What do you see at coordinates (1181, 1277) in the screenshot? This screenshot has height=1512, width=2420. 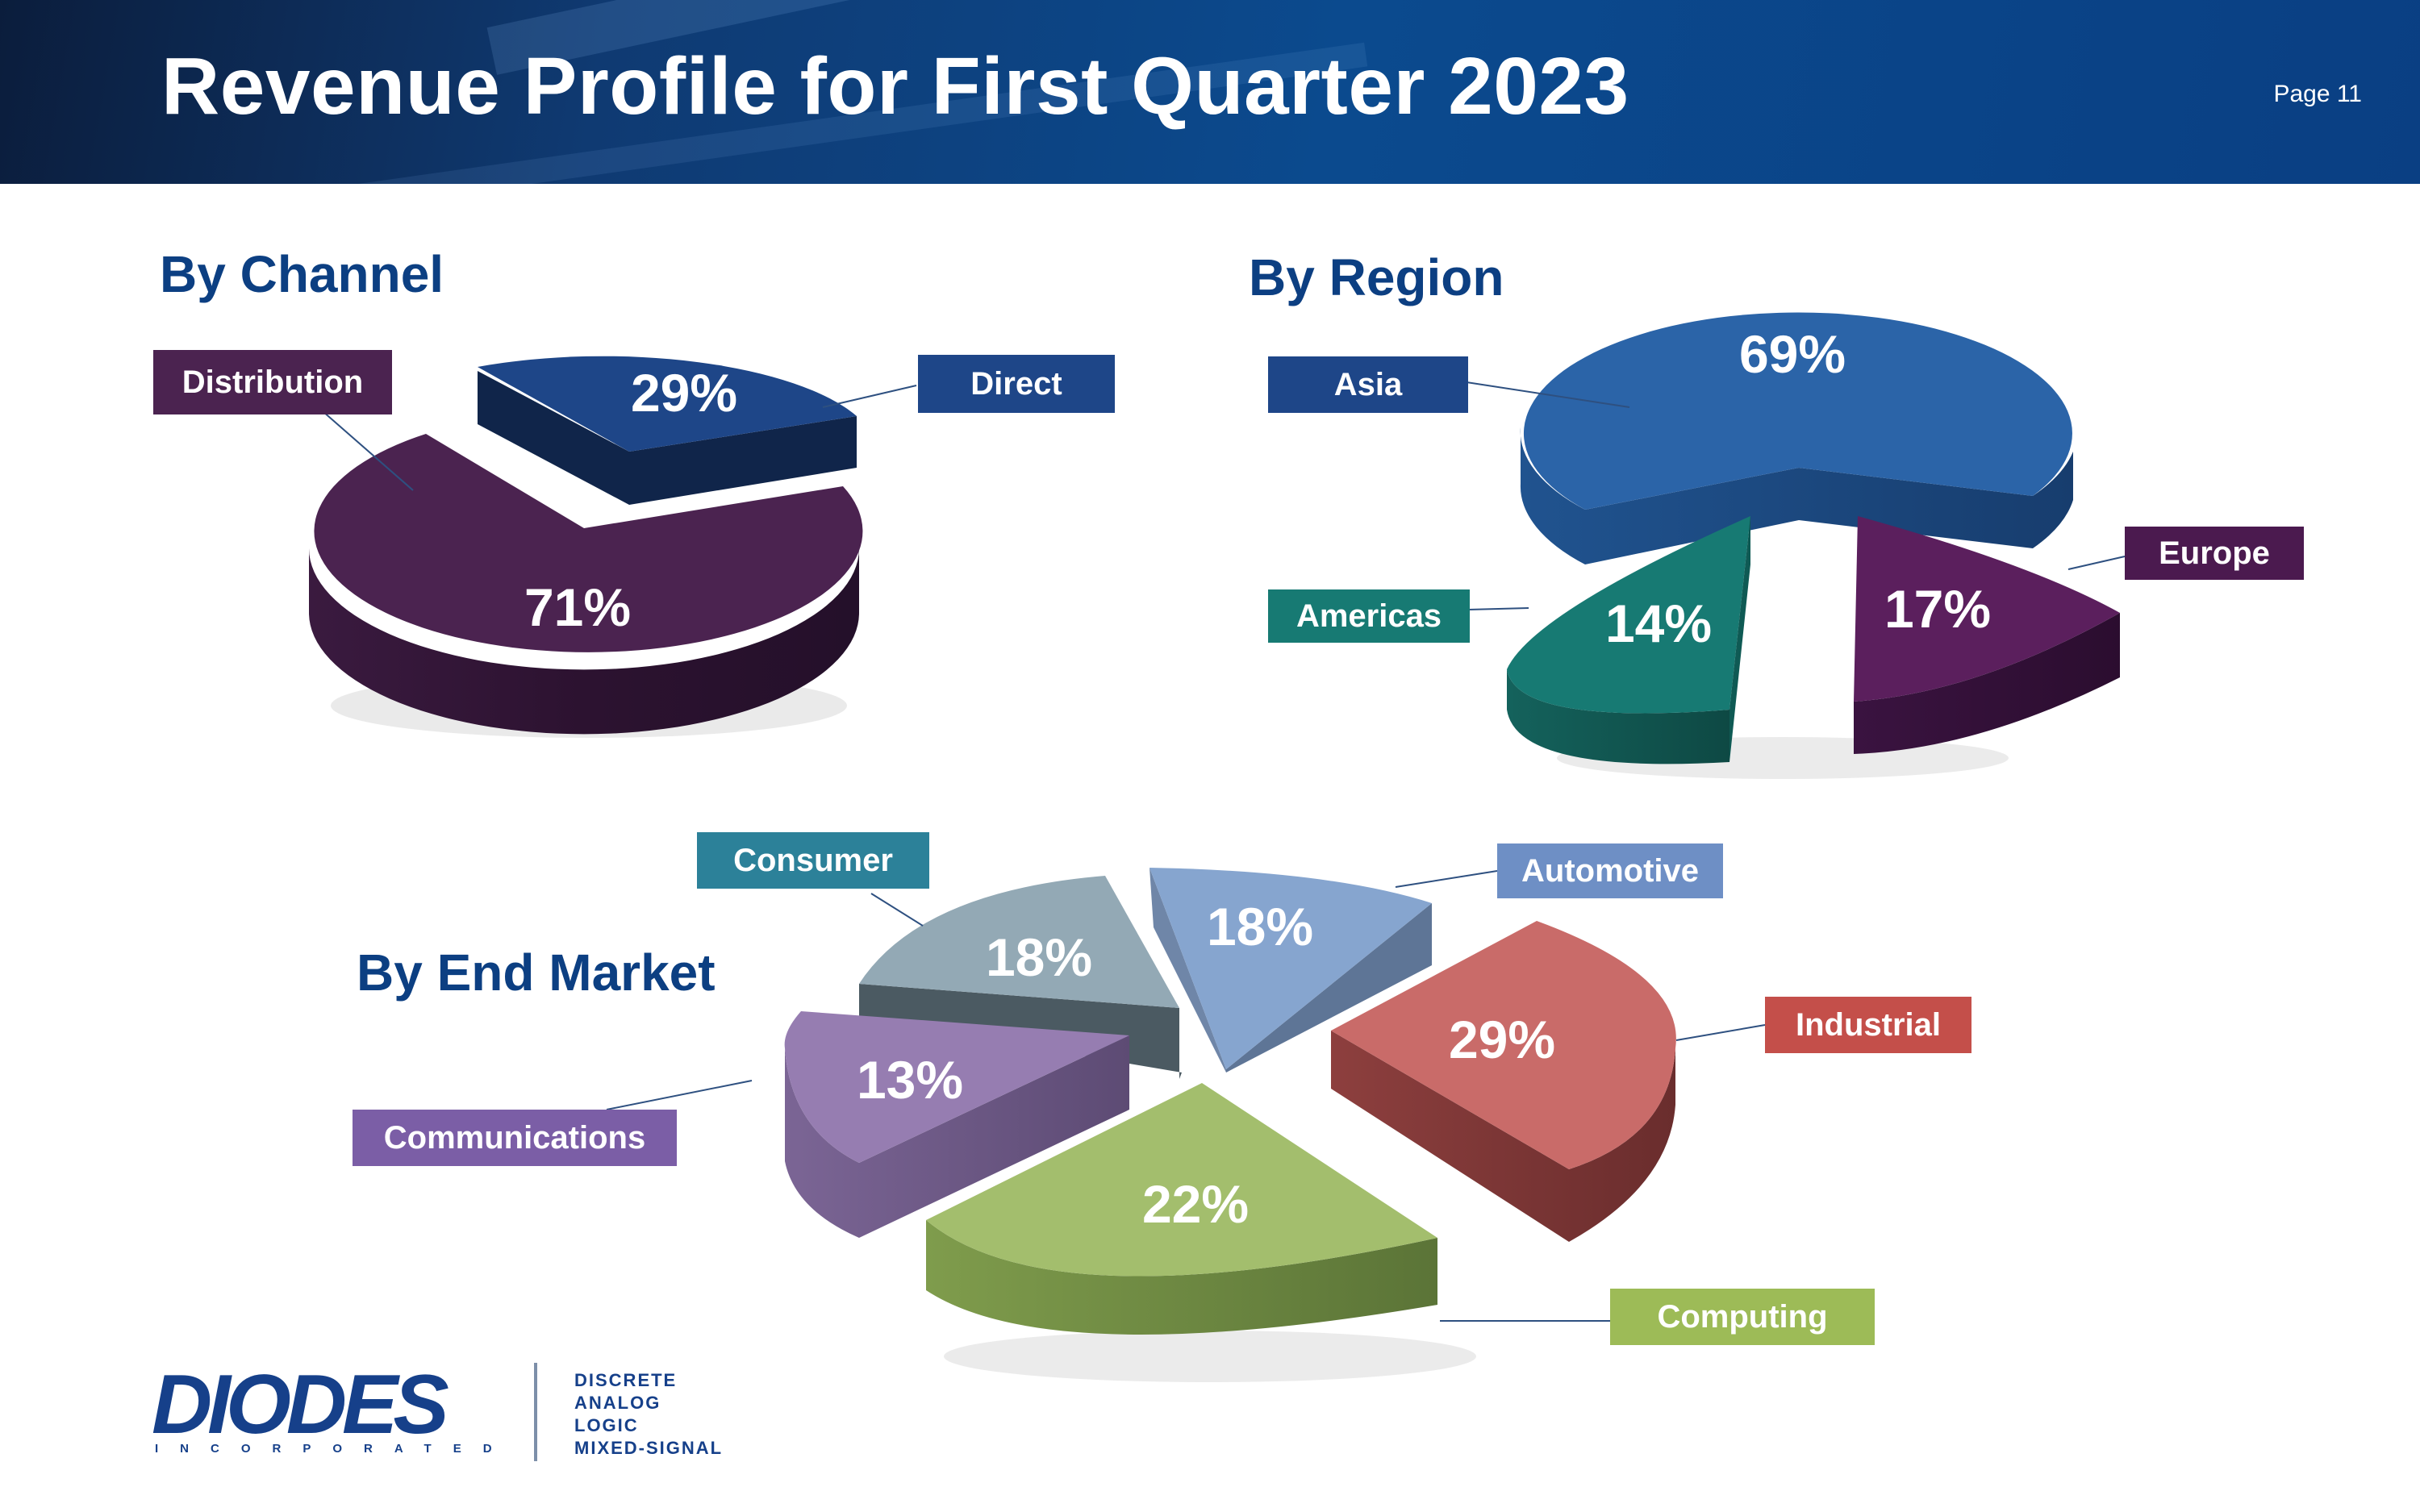 I see `pie-slice-computing-side` at bounding box center [1181, 1277].